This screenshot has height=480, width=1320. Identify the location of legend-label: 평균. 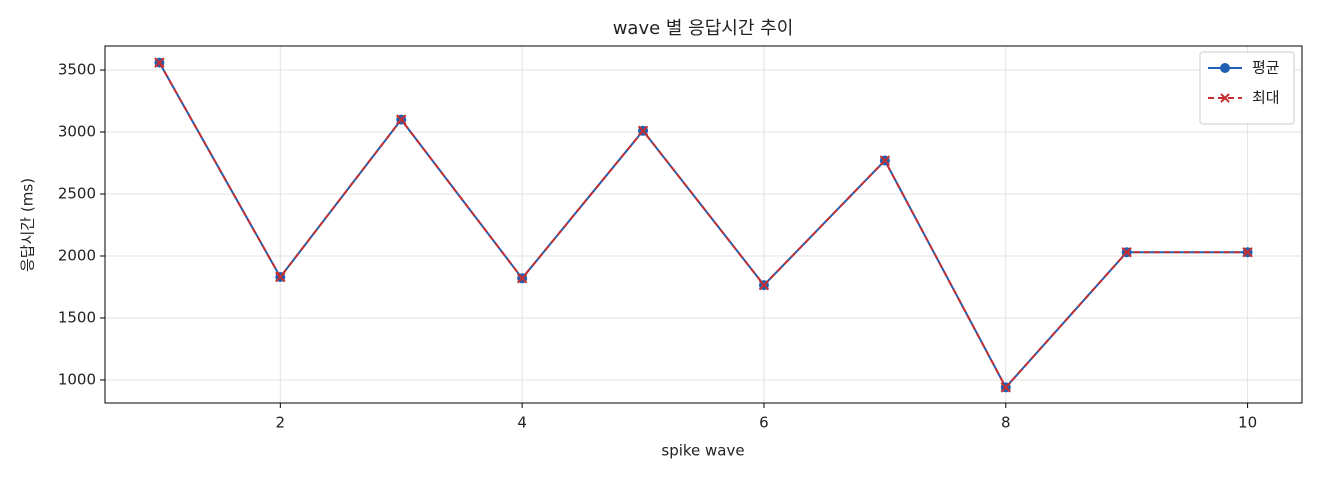
(1266, 68).